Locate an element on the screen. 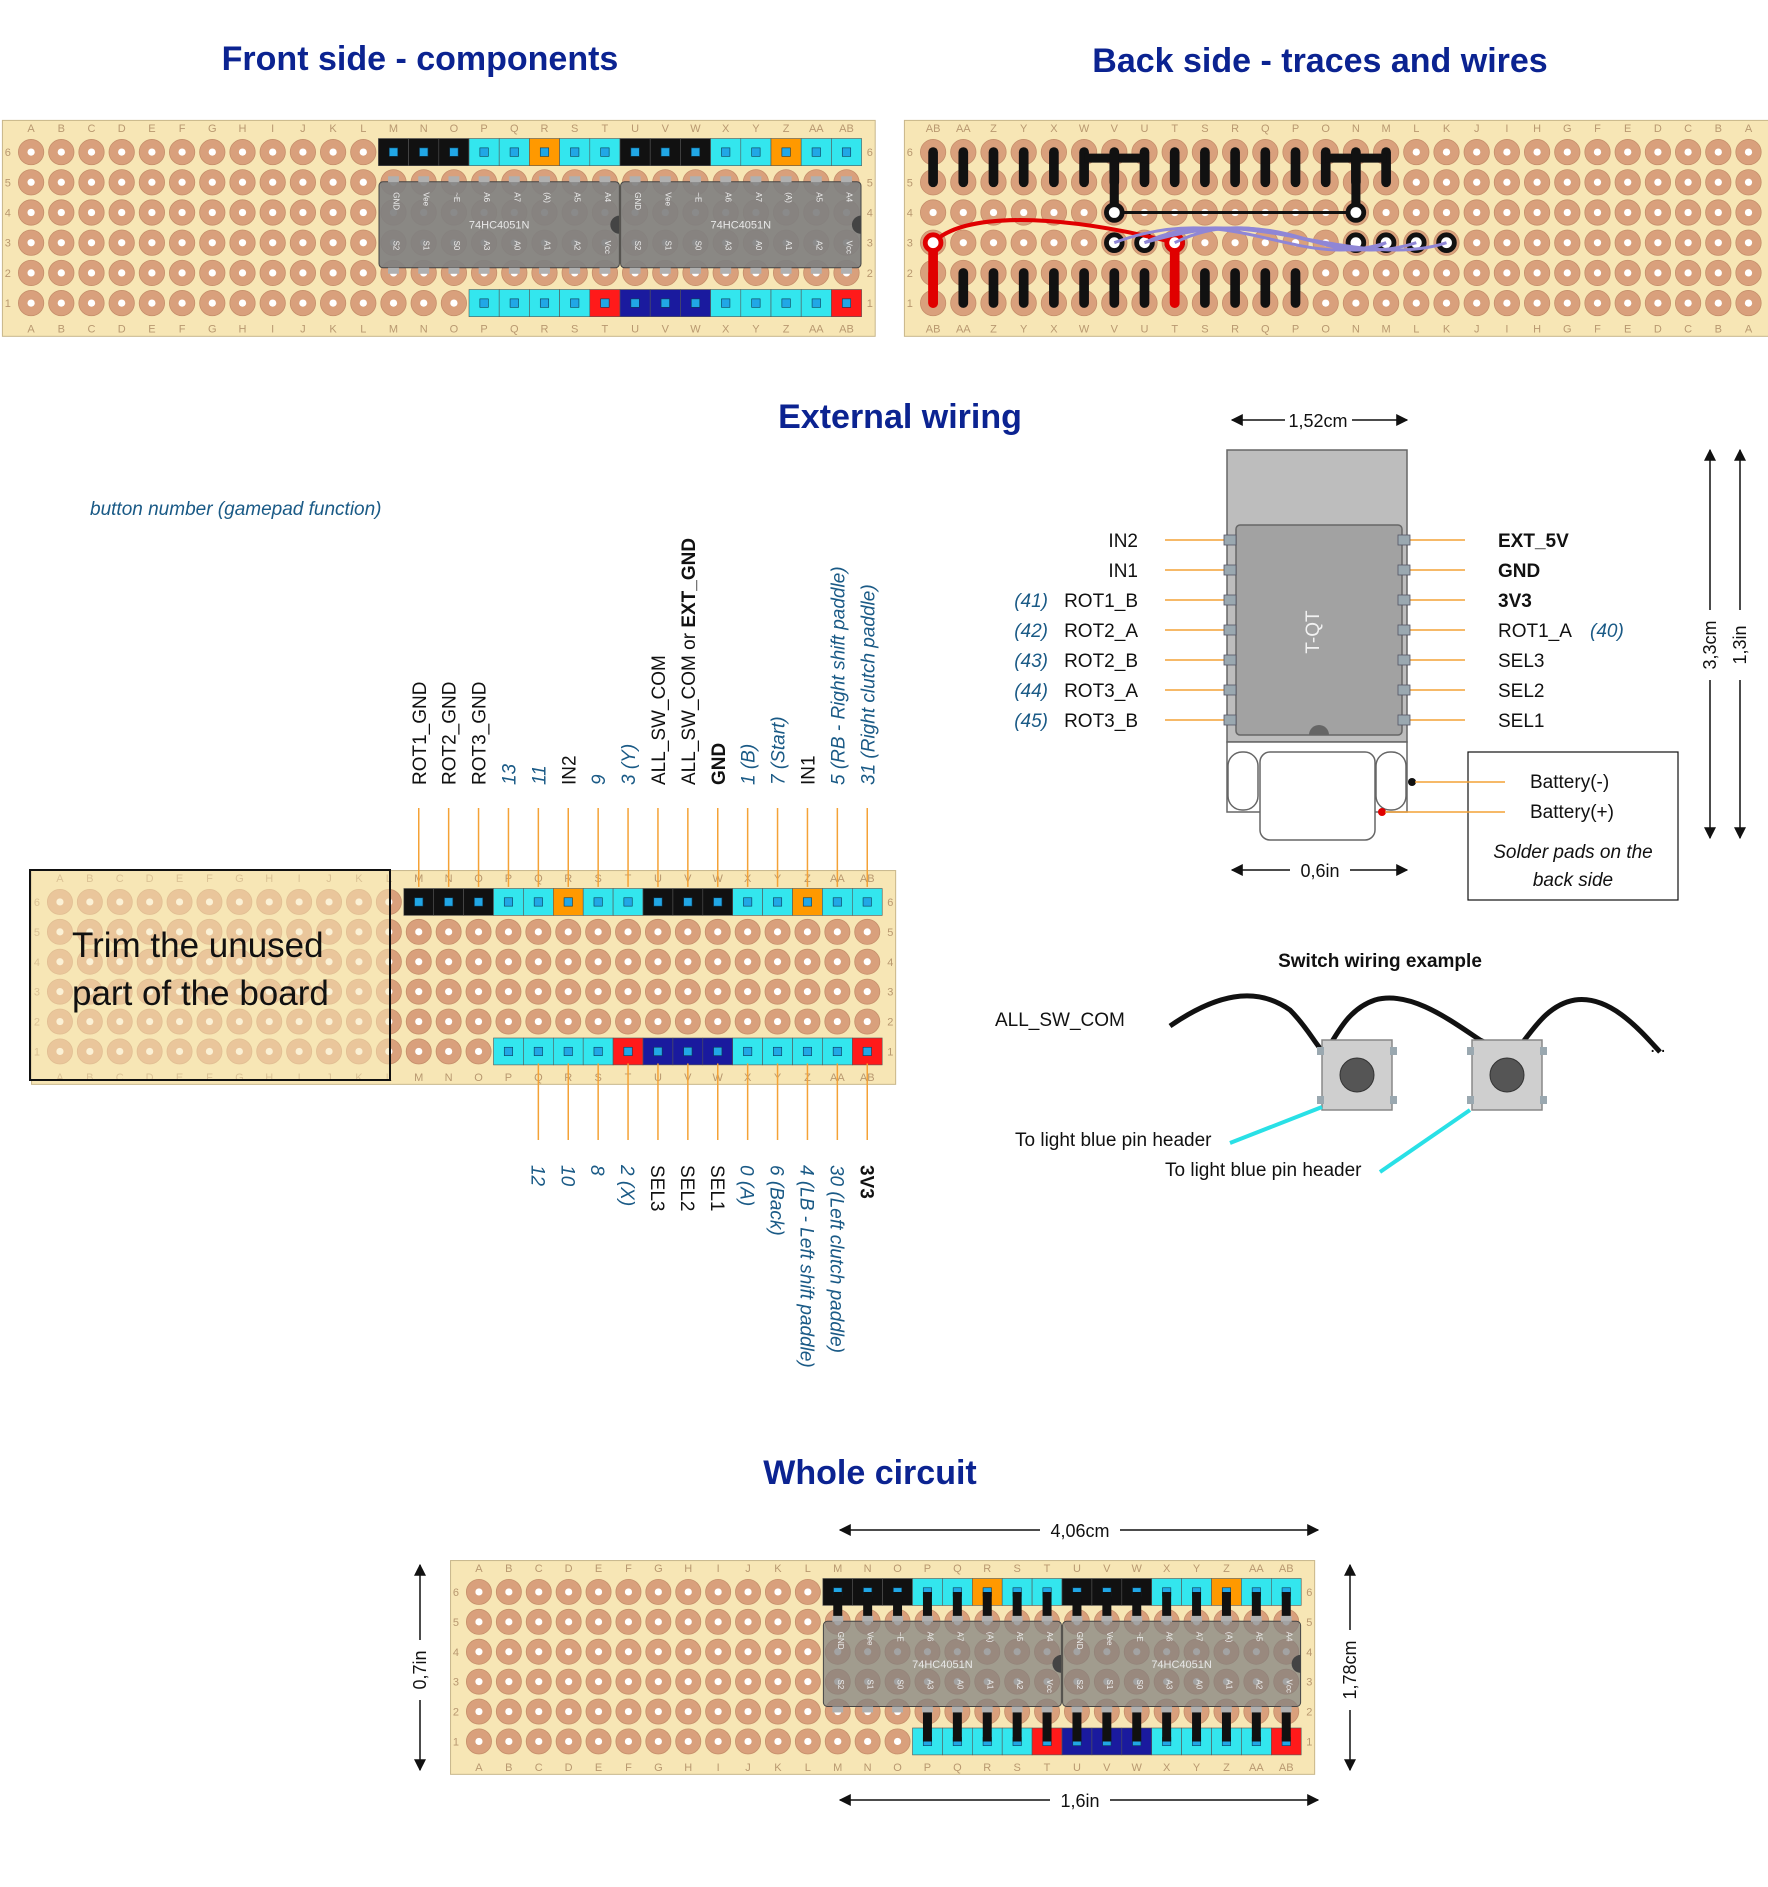  chip-pin-label: S2 is located at coordinates (637, 246).